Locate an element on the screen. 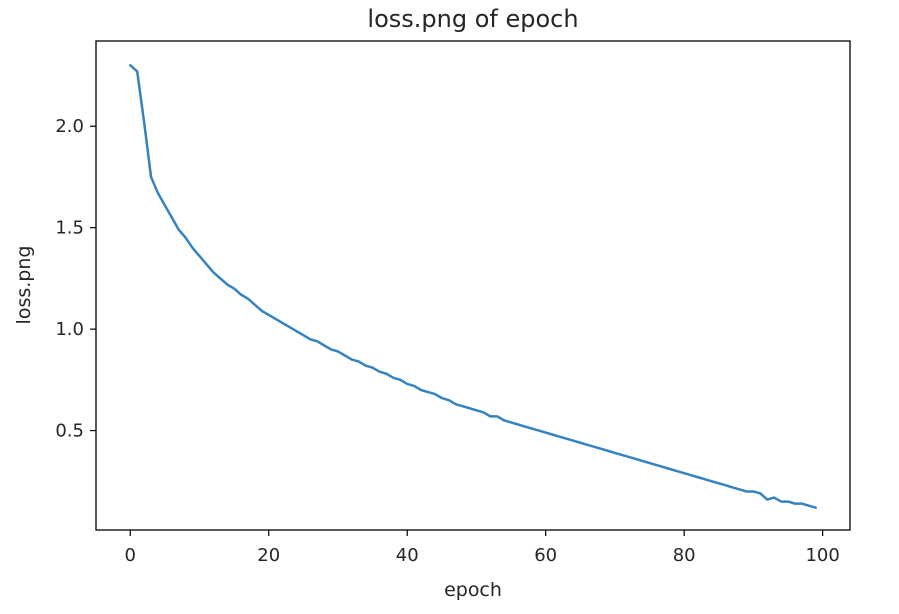 The image size is (899, 614). x-tick-label: 40 is located at coordinates (407, 555).